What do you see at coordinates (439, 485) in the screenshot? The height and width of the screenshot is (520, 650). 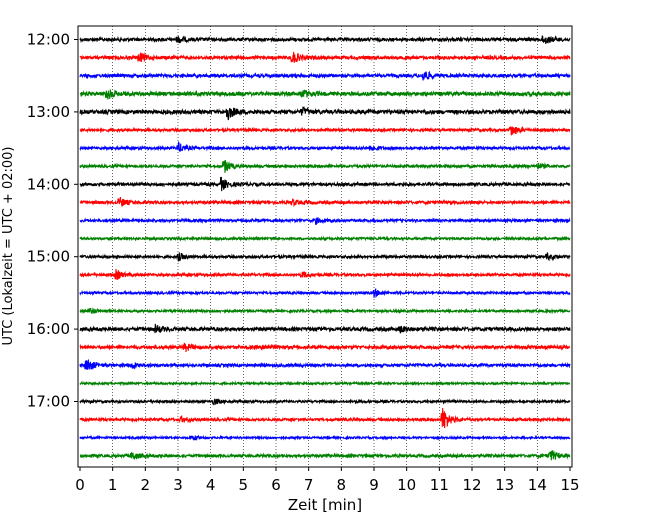 I see `x-tick-label: 11` at bounding box center [439, 485].